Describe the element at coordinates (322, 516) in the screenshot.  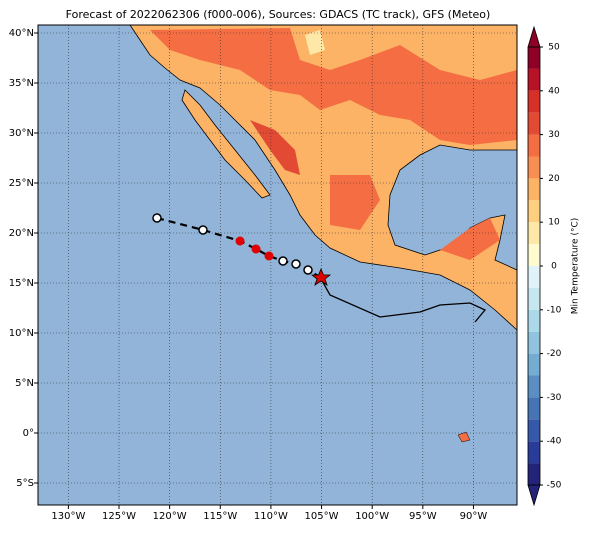
I see `x-tick-label: 105°W` at that location.